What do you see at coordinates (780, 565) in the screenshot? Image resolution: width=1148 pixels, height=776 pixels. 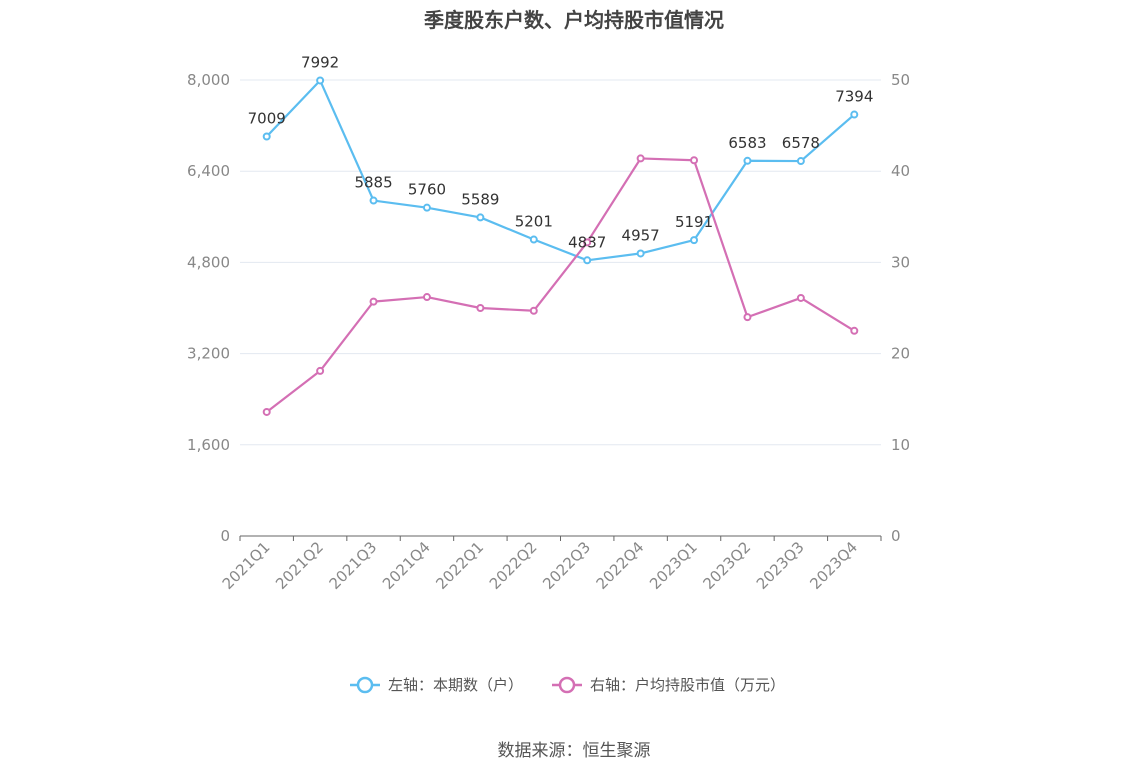 I see `x-tick-label: 2023Q3` at bounding box center [780, 565].